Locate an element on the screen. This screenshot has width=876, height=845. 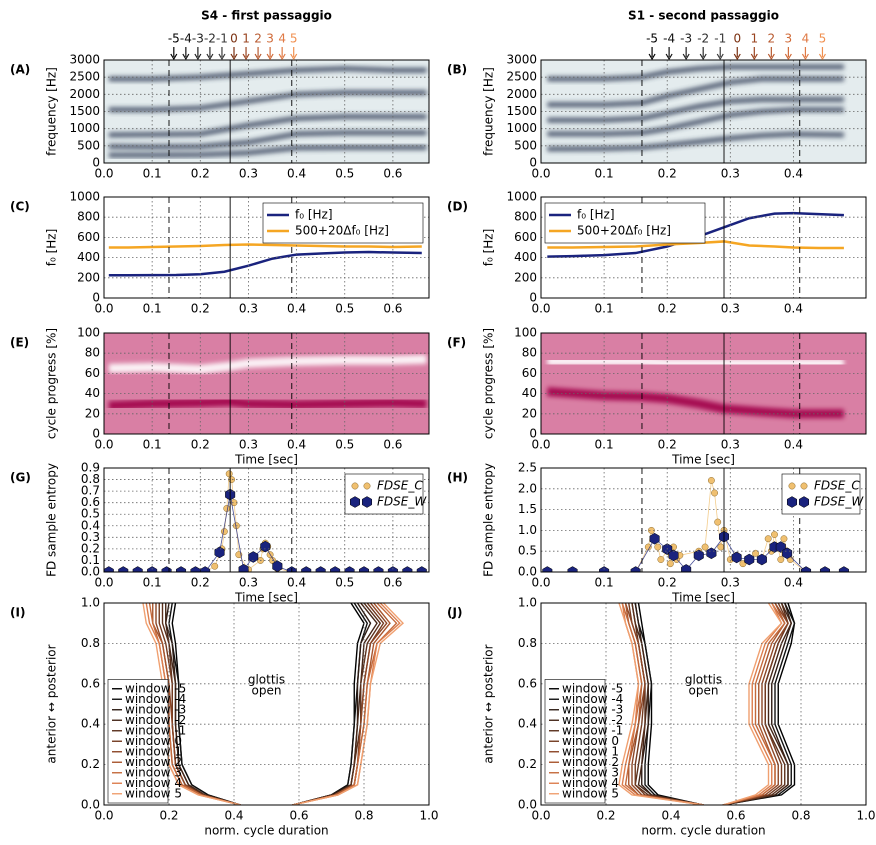
y-axis-label: cycle progress [%] is located at coordinates (489, 383).